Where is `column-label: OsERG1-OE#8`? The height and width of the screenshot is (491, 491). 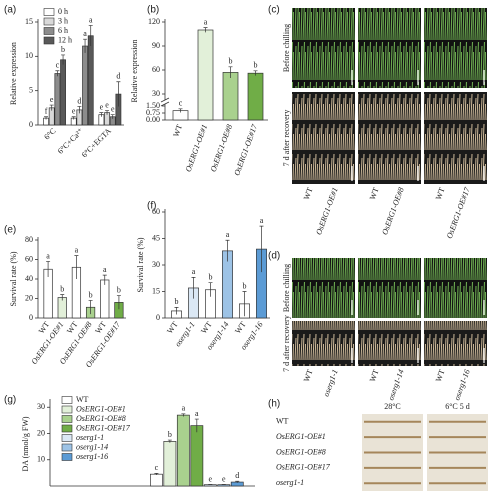 column-label: OsERG1-OE#8 is located at coordinates (392, 211).